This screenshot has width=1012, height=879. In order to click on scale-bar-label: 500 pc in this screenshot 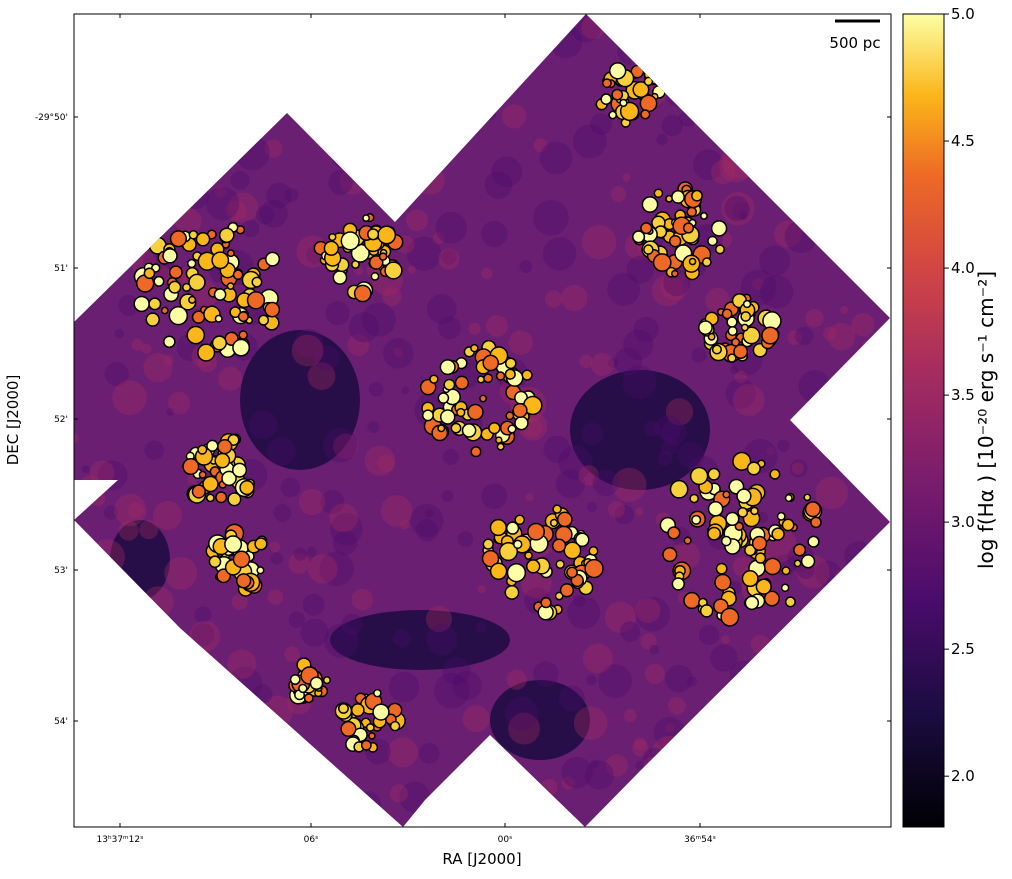, I will do `click(854, 43)`.